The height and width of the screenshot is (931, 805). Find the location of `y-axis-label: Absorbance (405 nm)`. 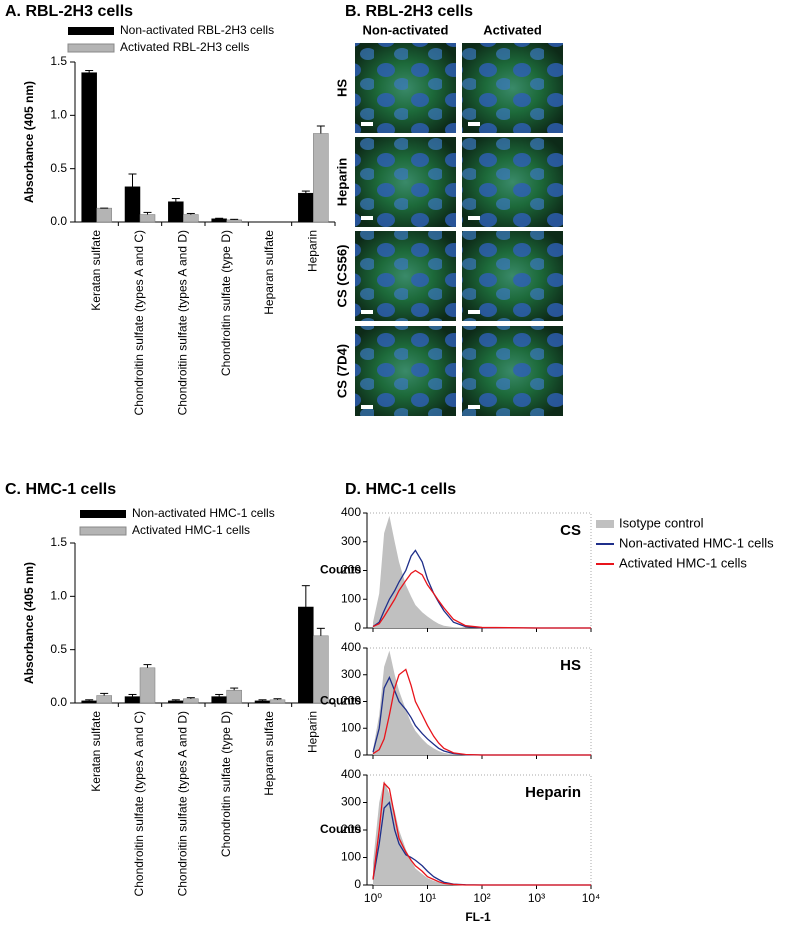

y-axis-label: Absorbance (405 nm) is located at coordinates (29, 142).